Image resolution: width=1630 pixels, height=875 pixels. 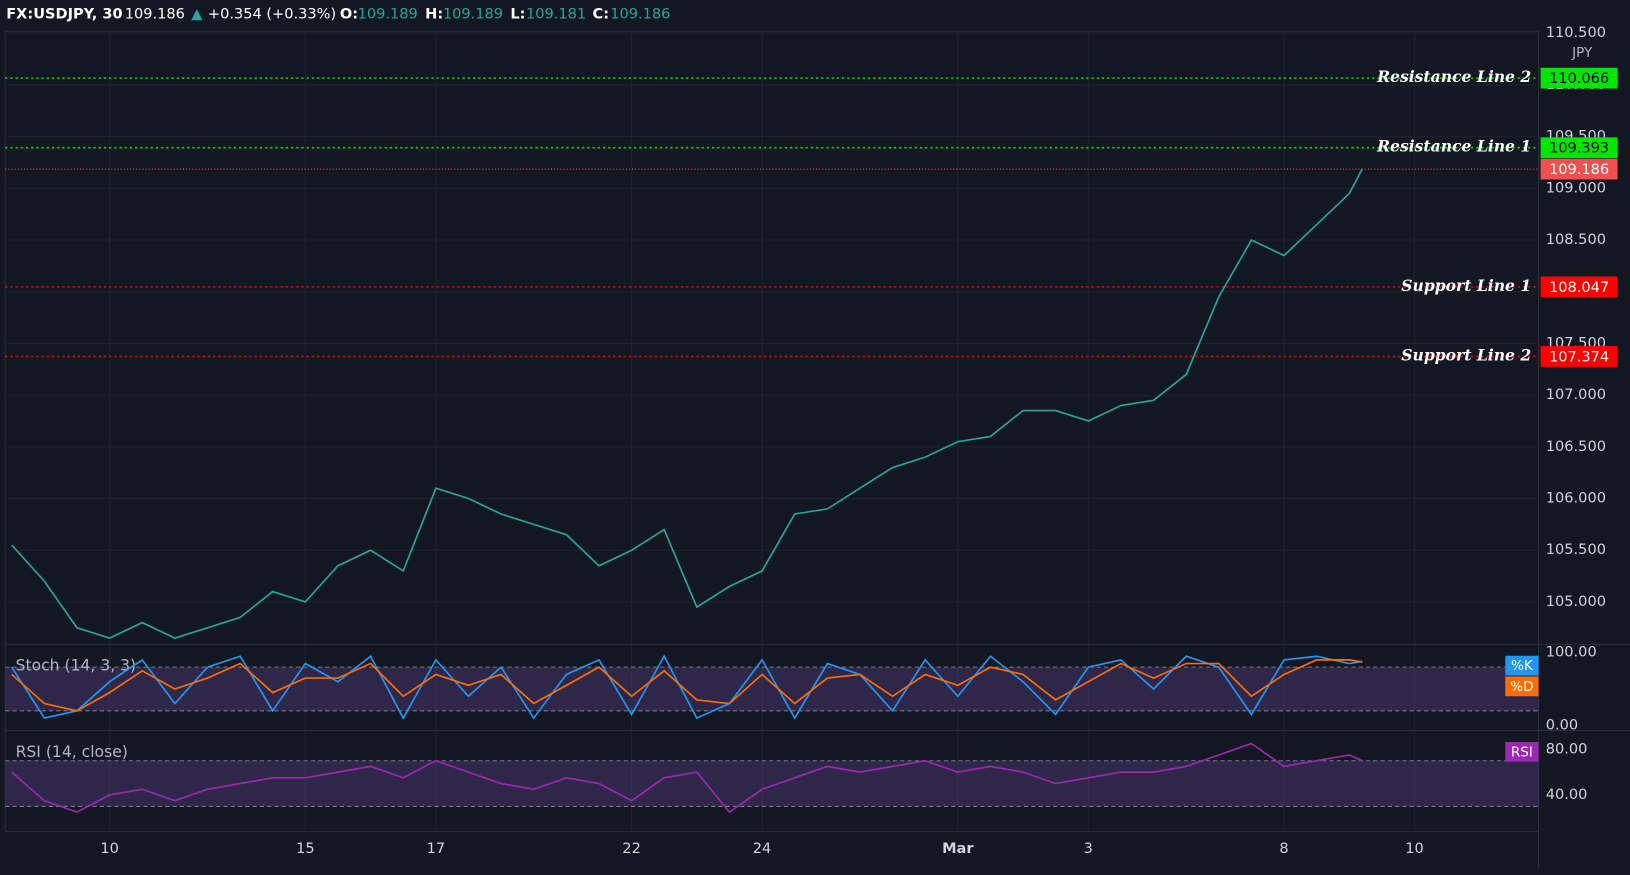 I want to click on x-tick-label: Mar, so click(x=958, y=848).